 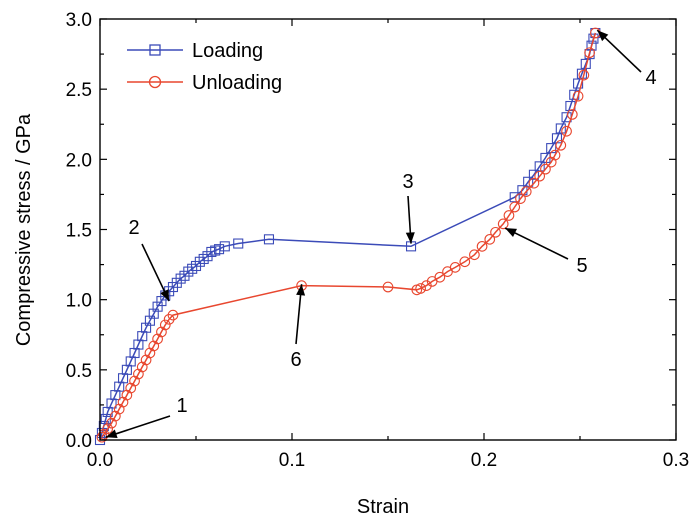 I want to click on annotation-label-6: 6, so click(x=295, y=360).